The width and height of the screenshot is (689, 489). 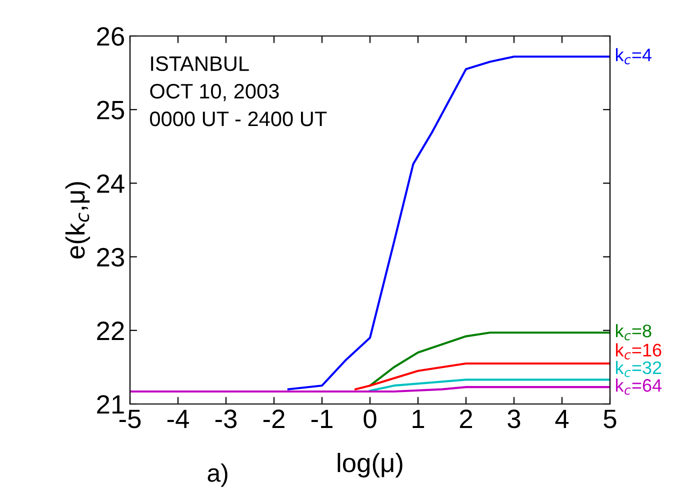 What do you see at coordinates (610, 419) in the screenshot?
I see `x-tick-label: 5` at bounding box center [610, 419].